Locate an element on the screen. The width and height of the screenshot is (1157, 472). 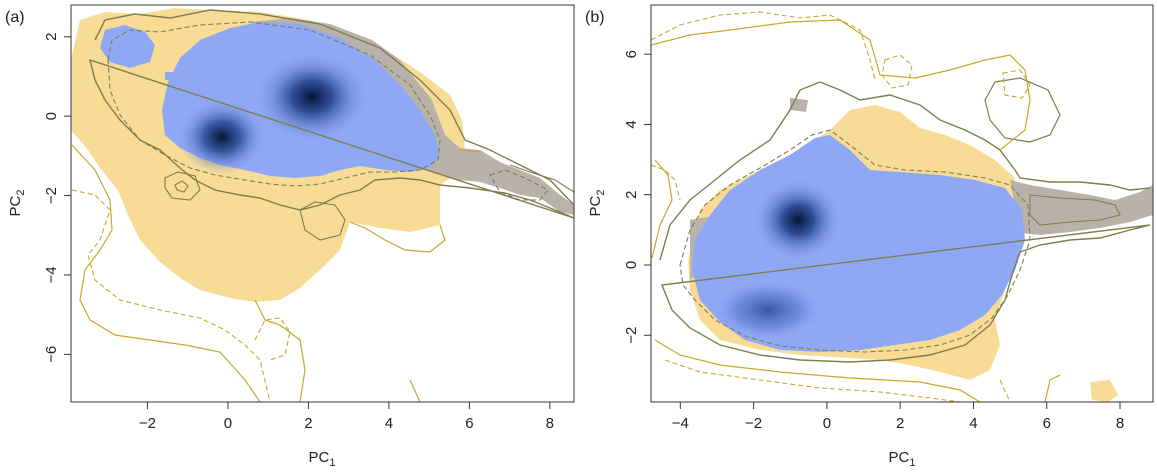
panel-b-ytick-label: 6 is located at coordinates (631, 54).